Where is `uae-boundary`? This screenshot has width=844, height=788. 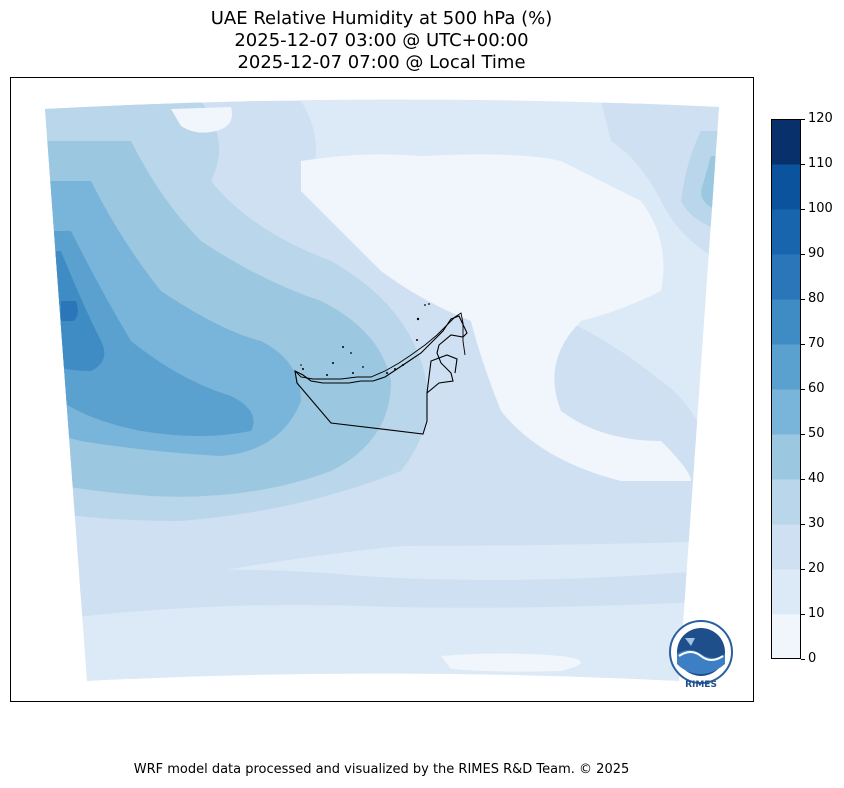
uae-boundary is located at coordinates (381, 375).